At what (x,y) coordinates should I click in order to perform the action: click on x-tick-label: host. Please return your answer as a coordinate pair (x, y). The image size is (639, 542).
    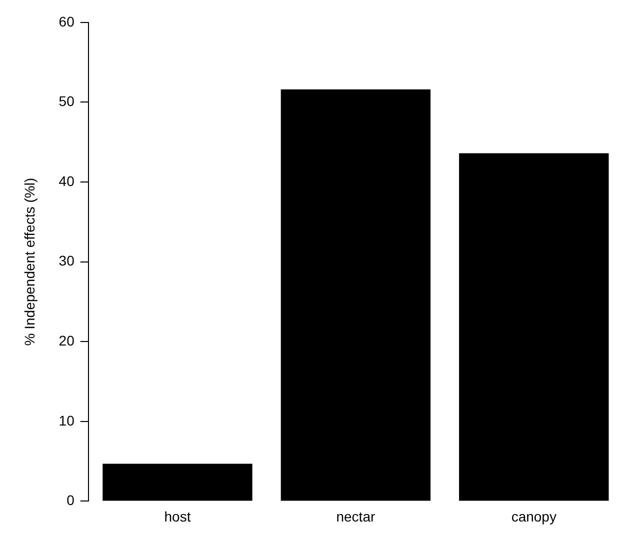
    Looking at the image, I should click on (177, 516).